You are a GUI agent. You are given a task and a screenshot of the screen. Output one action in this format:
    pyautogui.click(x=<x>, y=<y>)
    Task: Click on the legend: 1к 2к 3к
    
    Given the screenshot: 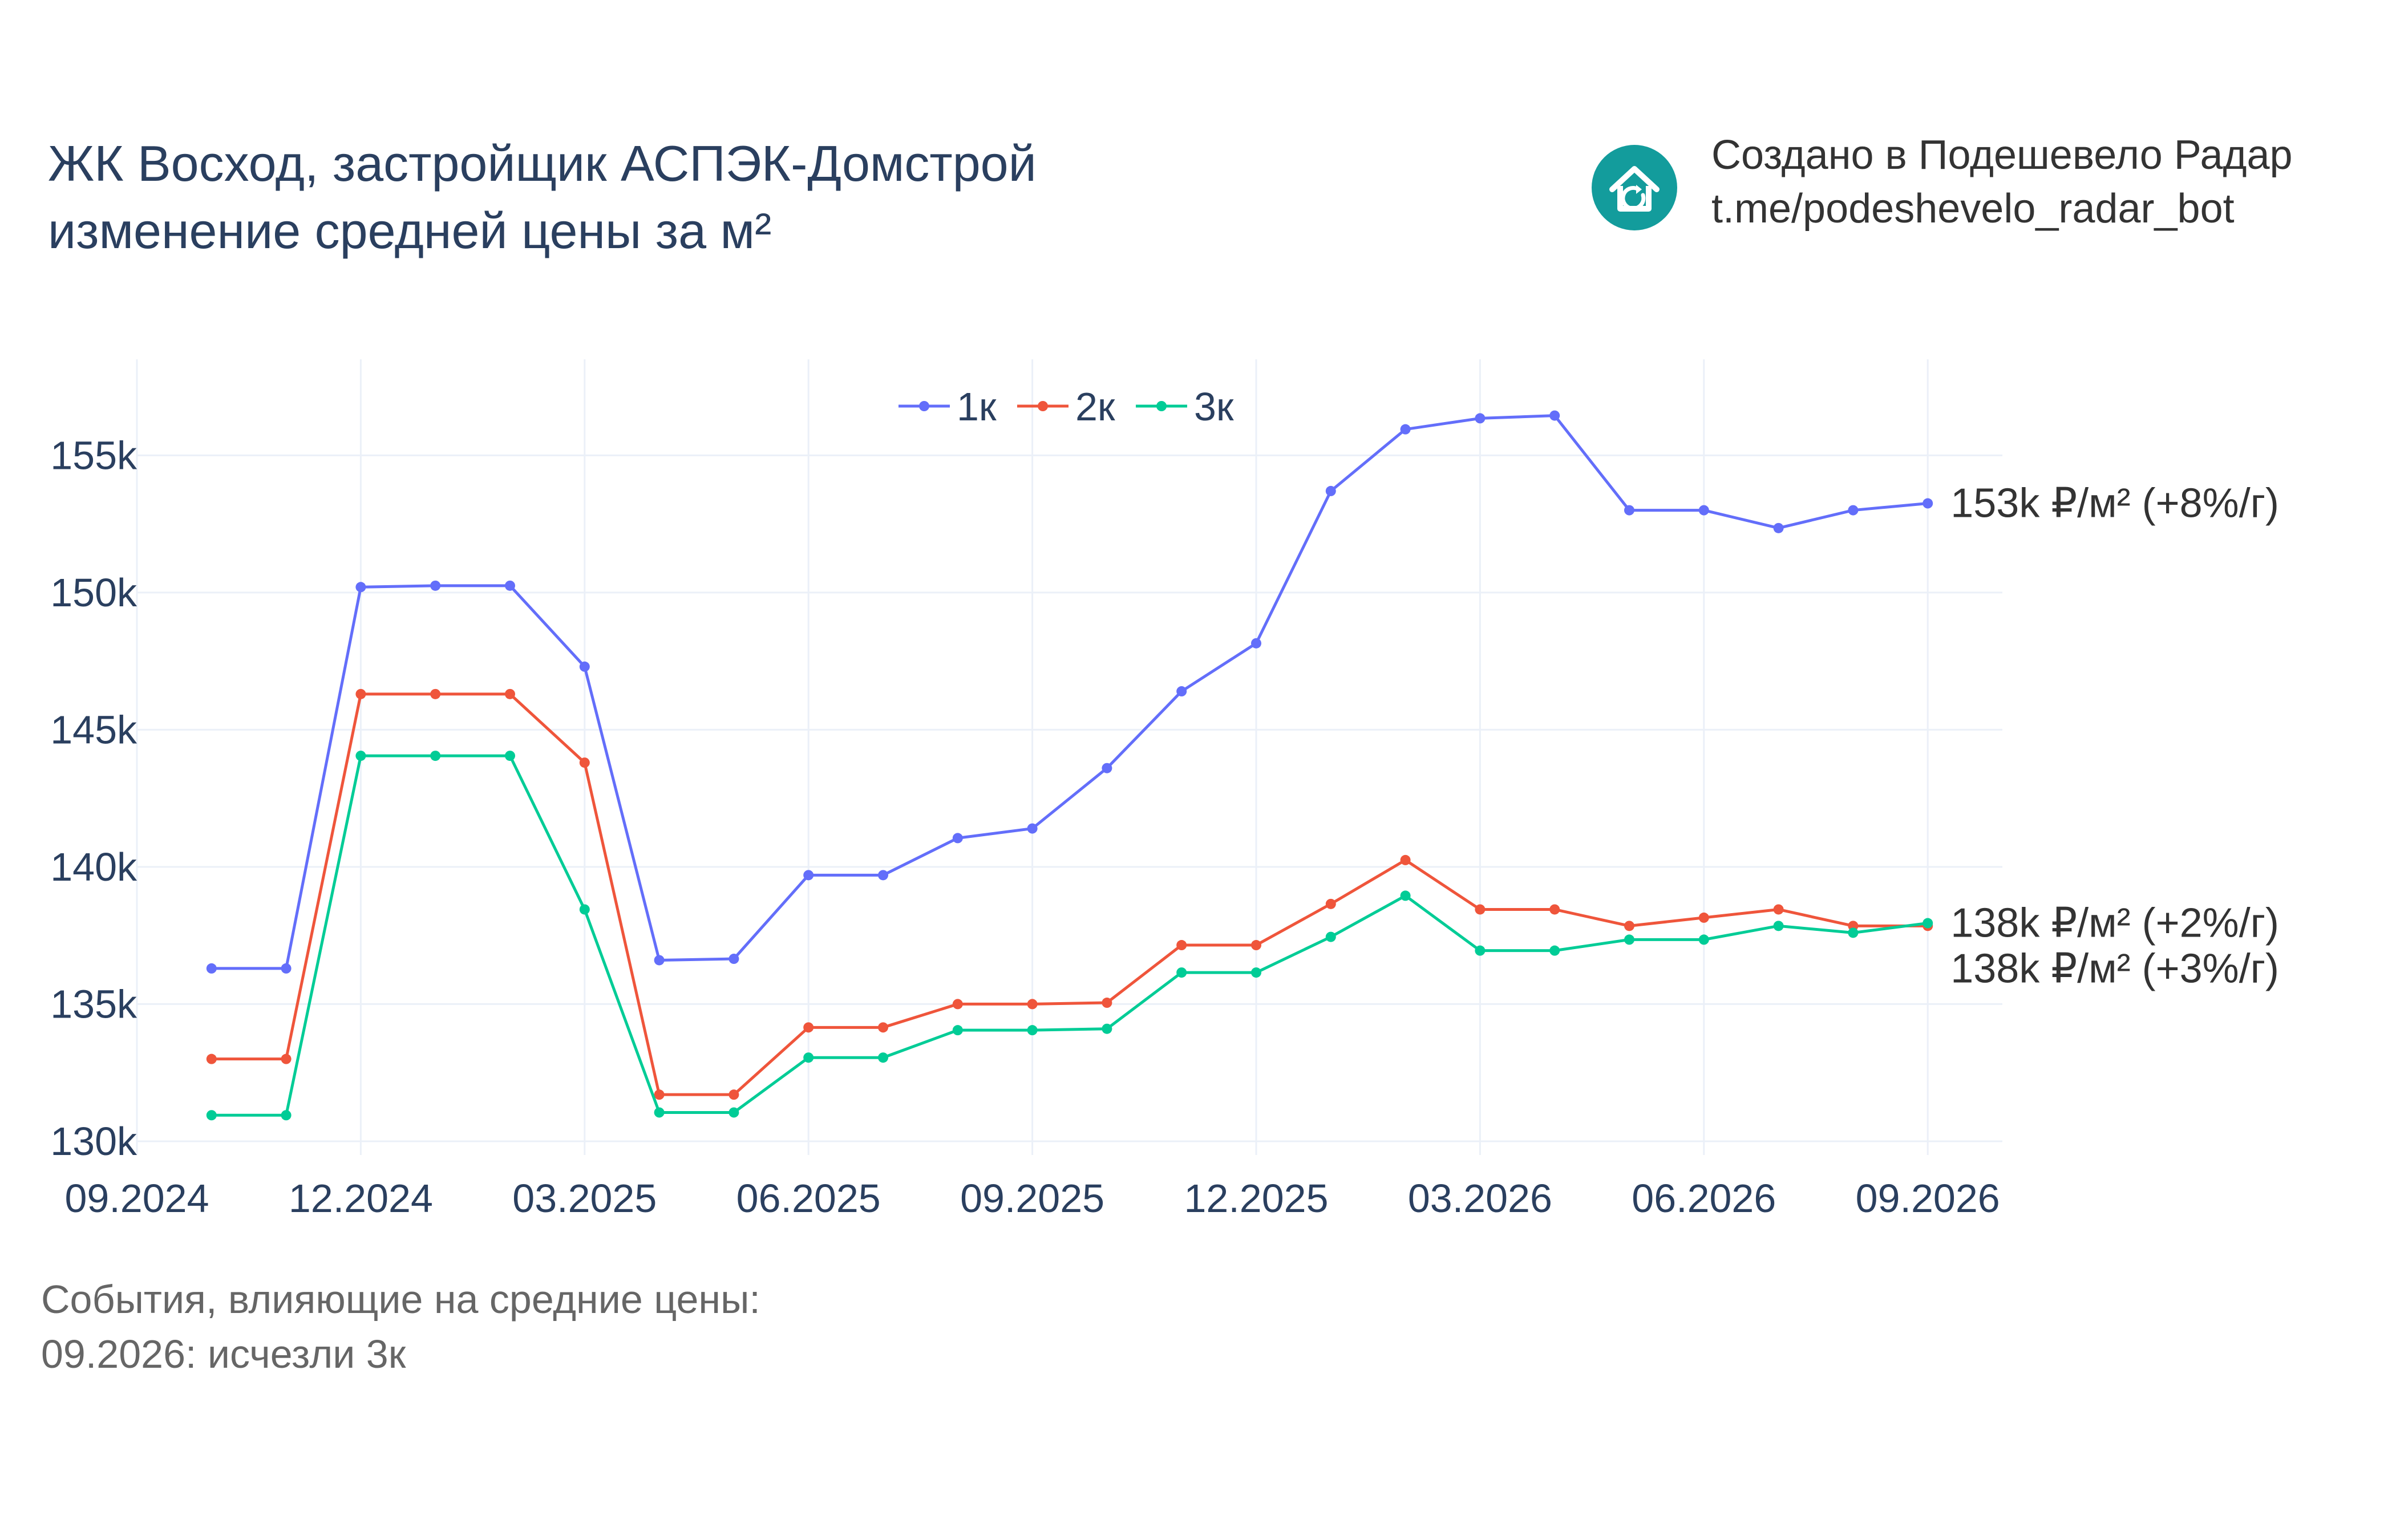 What is the action you would take?
    pyautogui.click(x=1066, y=407)
    